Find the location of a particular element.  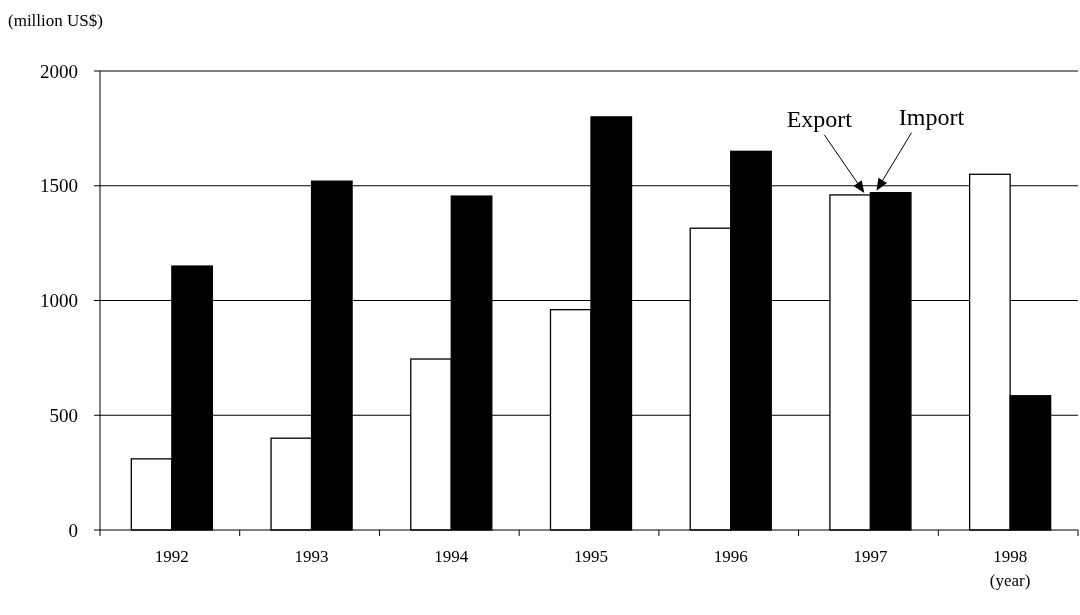

y-tick-label: 1500 is located at coordinates (59, 186).